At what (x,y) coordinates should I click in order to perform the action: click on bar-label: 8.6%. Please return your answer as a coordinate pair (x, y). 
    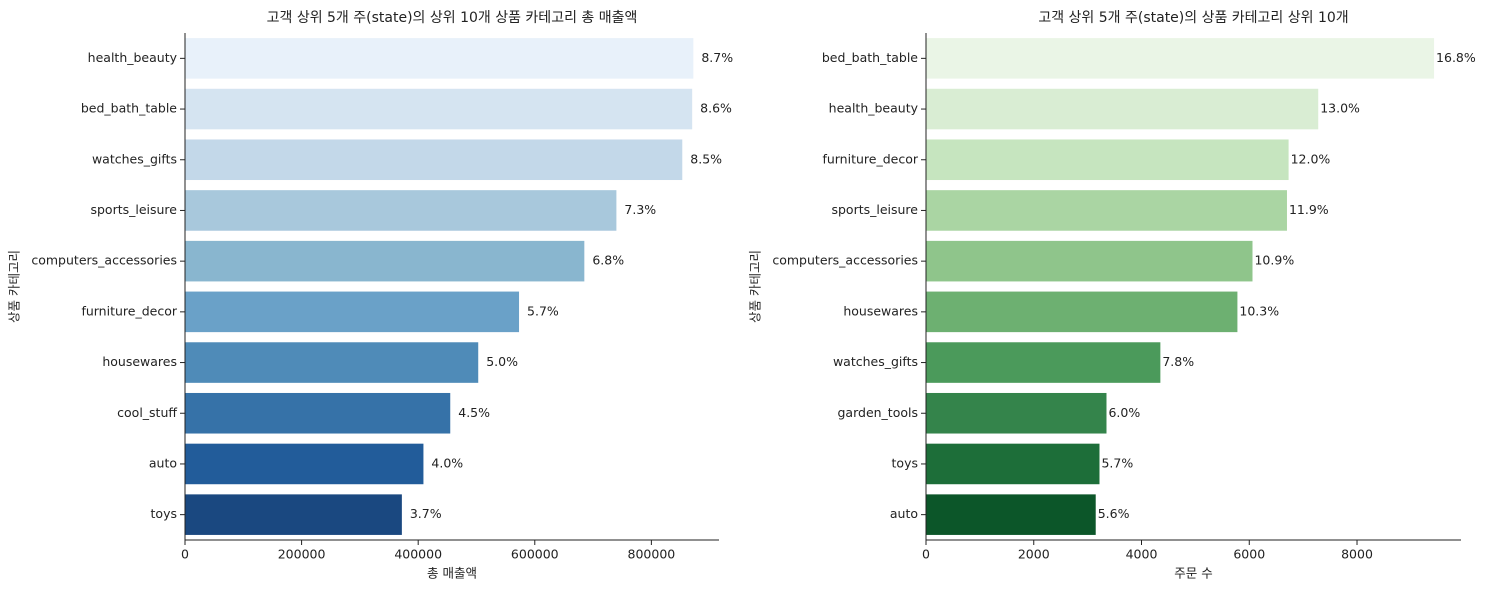
    Looking at the image, I should click on (716, 108).